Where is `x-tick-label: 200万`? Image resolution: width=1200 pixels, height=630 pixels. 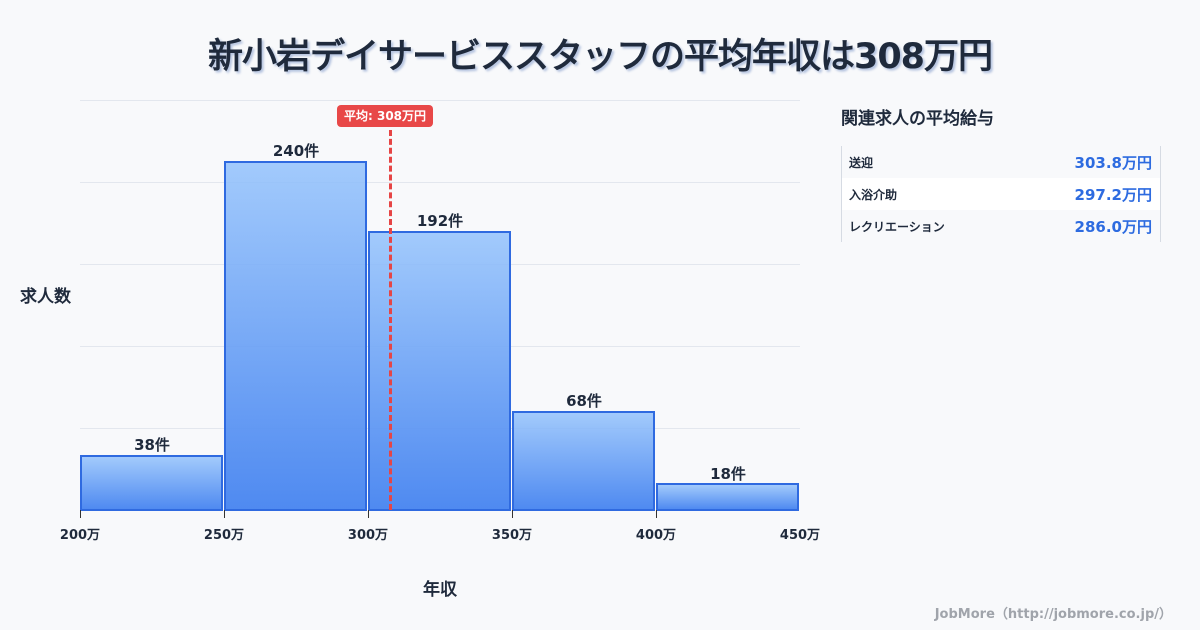 x-tick-label: 200万 is located at coordinates (80, 535).